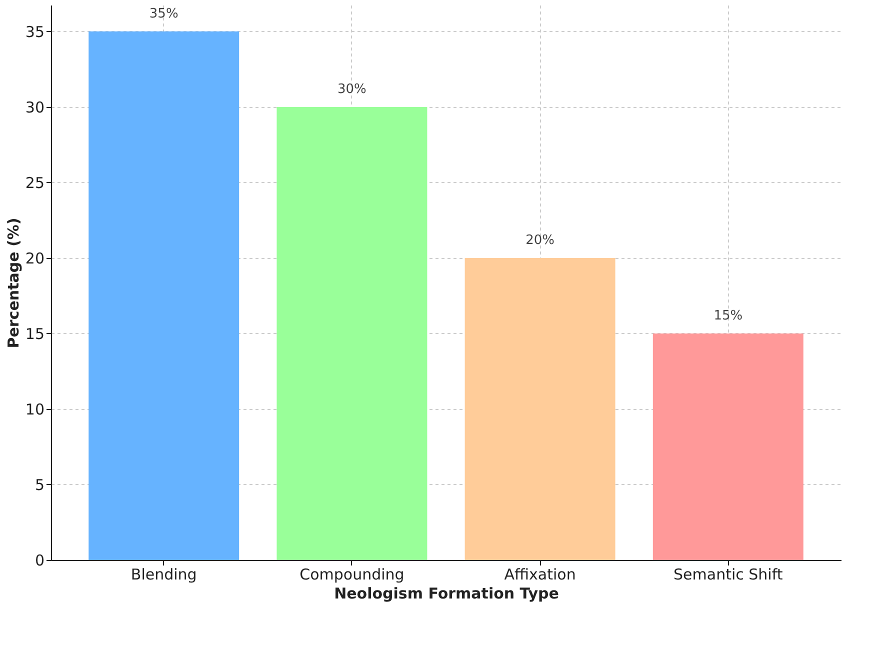 Image resolution: width=891 pixels, height=652 pixels. Describe the element at coordinates (163, 575) in the screenshot. I see `x-tick-label: Blending` at that location.